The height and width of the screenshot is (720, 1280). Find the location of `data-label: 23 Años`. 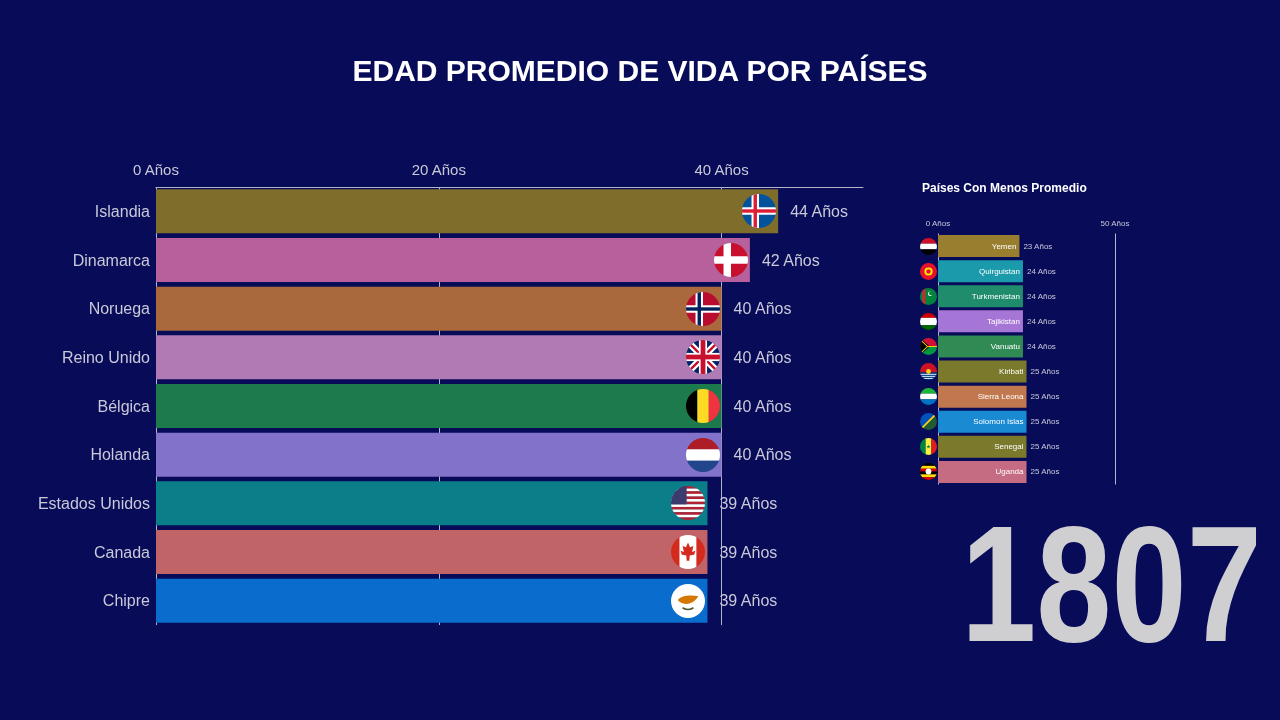

data-label: 23 Años is located at coordinates (1038, 246).